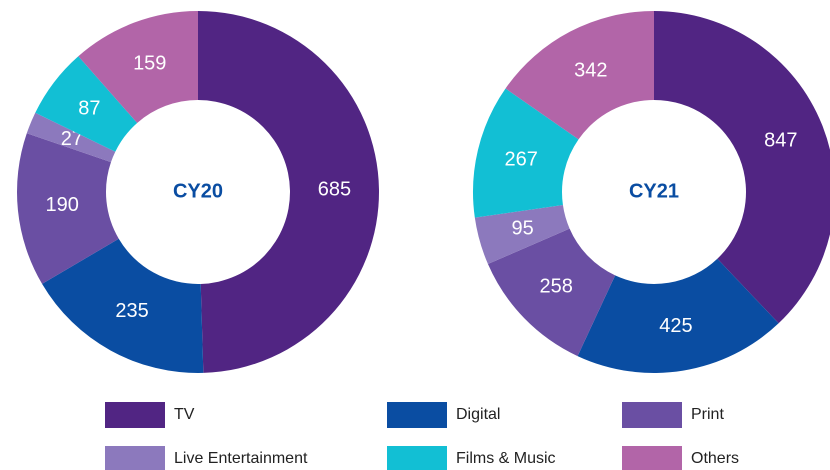 This screenshot has height=470, width=830. Describe the element at coordinates (241, 458) in the screenshot. I see `legend-label: Live Entertainment` at that location.